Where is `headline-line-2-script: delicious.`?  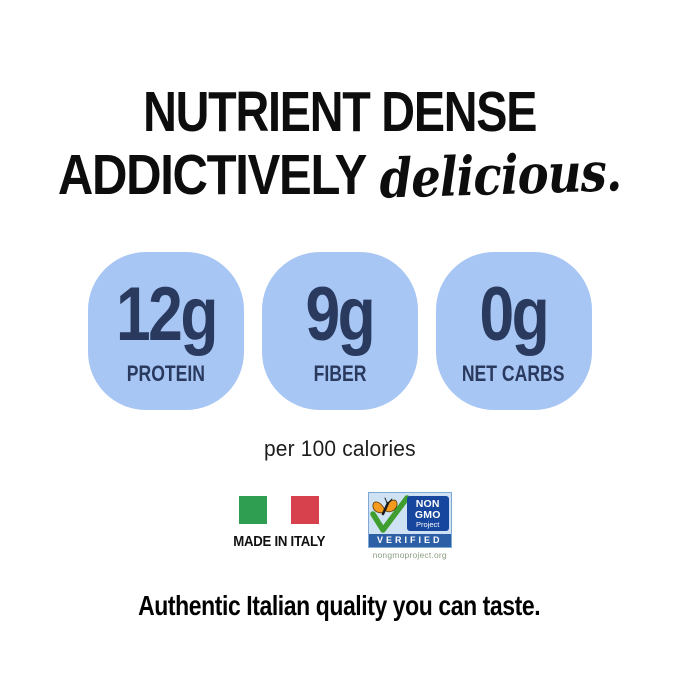 headline-line-2-script: delicious. is located at coordinates (500, 175).